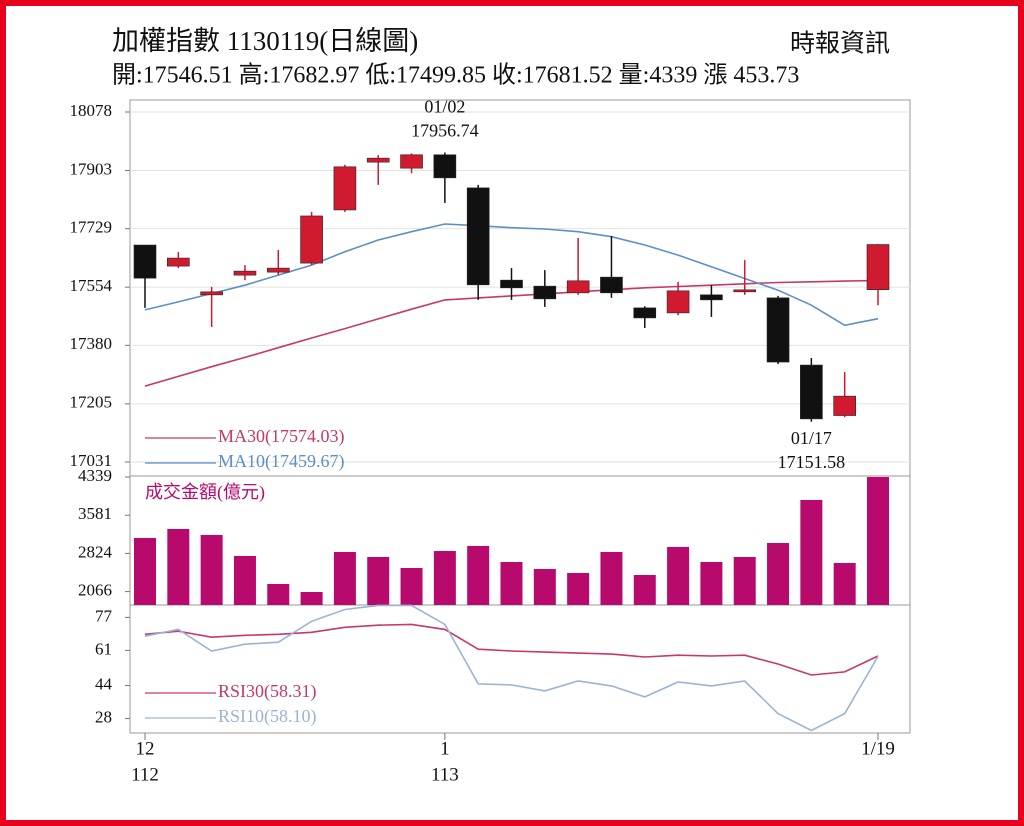  Describe the element at coordinates (91, 168) in the screenshot. I see `y-tick-label: 17903` at that location.